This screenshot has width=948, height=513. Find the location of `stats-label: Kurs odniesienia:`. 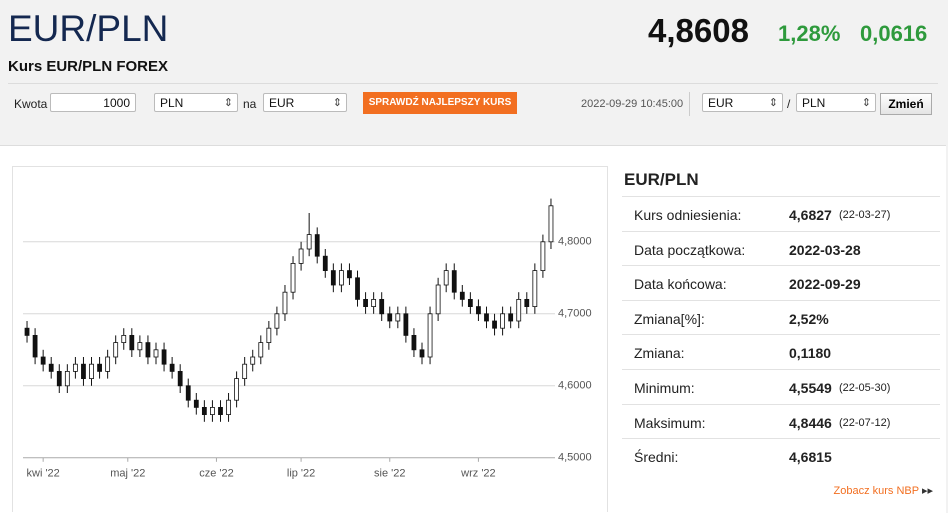

stats-label: Kurs odniesienia: is located at coordinates (688, 215).